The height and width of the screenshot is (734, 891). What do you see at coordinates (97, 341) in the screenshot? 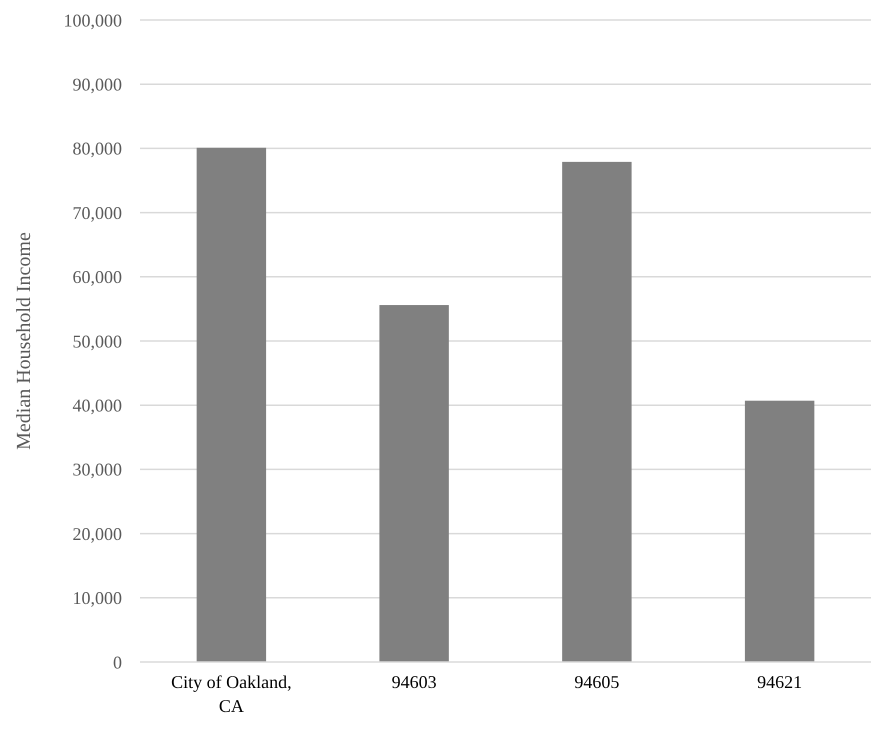
I see `y-tick-label: 50,000` at bounding box center [97, 341].